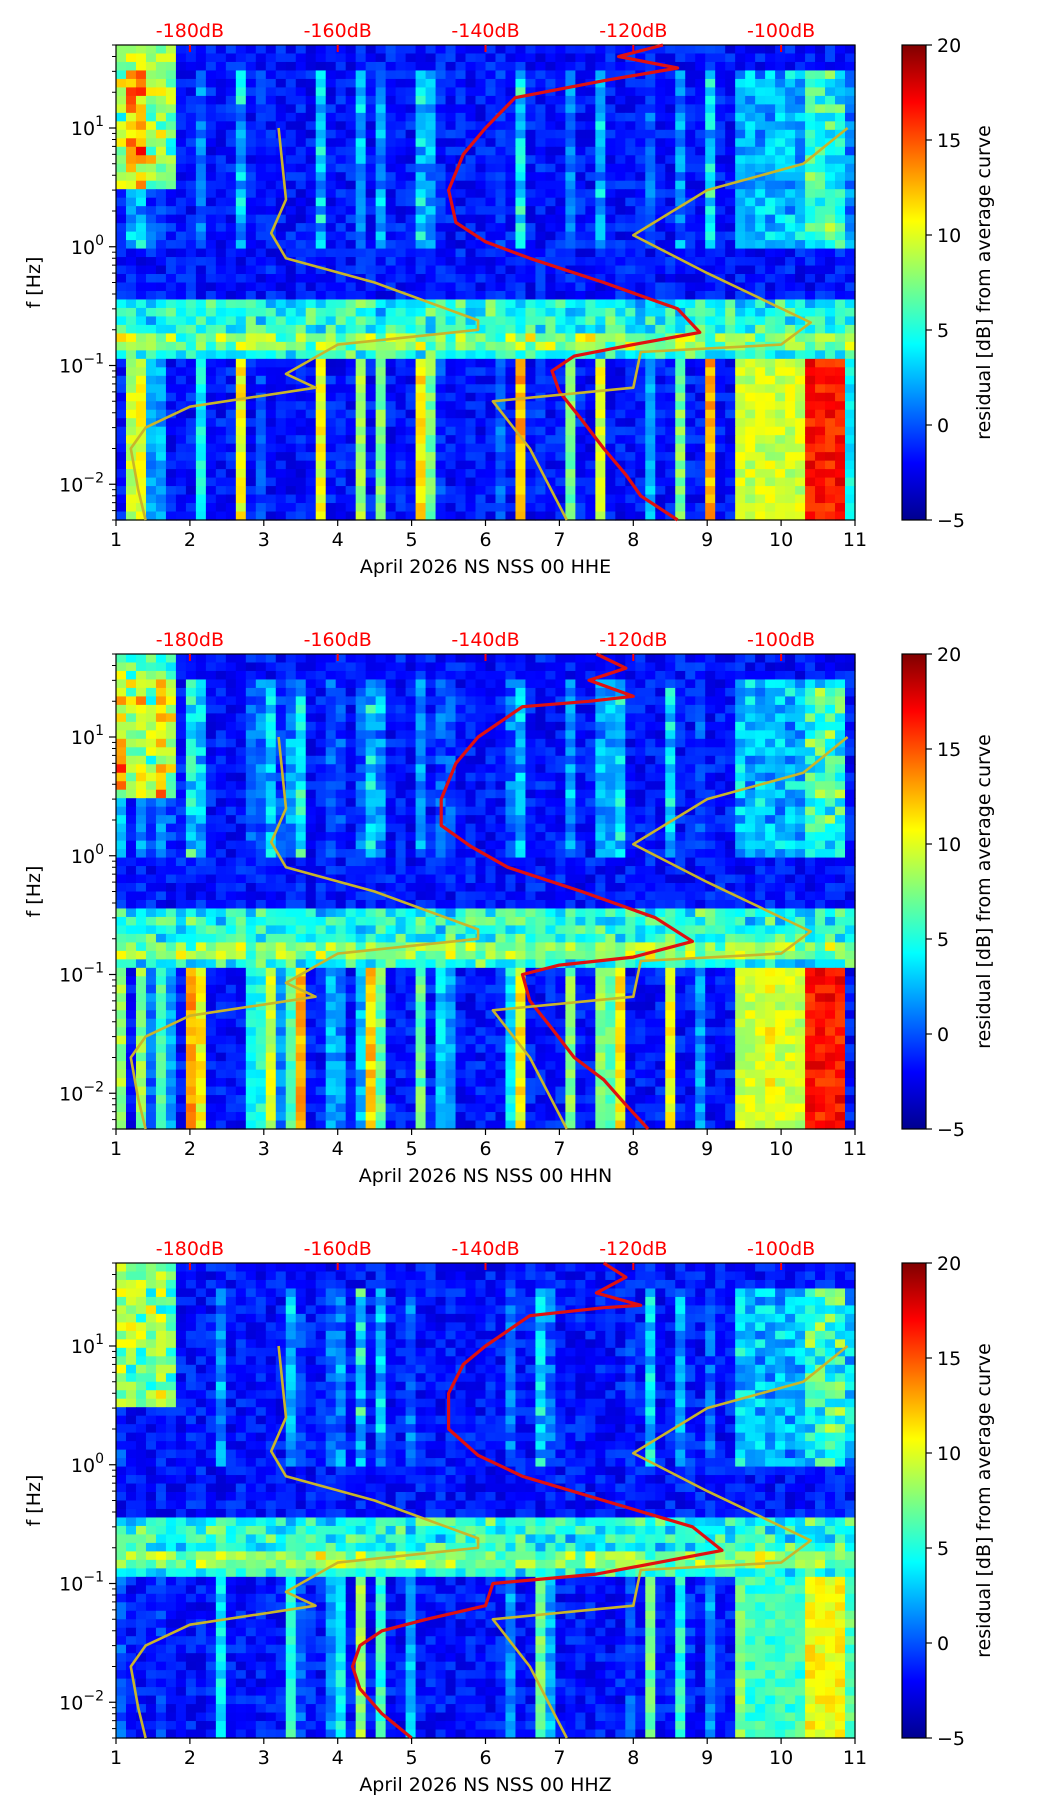 This screenshot has width=1052, height=1806. I want to click on x-axis-label: April 2026 NS NSS 00 HHN, so click(486, 1176).